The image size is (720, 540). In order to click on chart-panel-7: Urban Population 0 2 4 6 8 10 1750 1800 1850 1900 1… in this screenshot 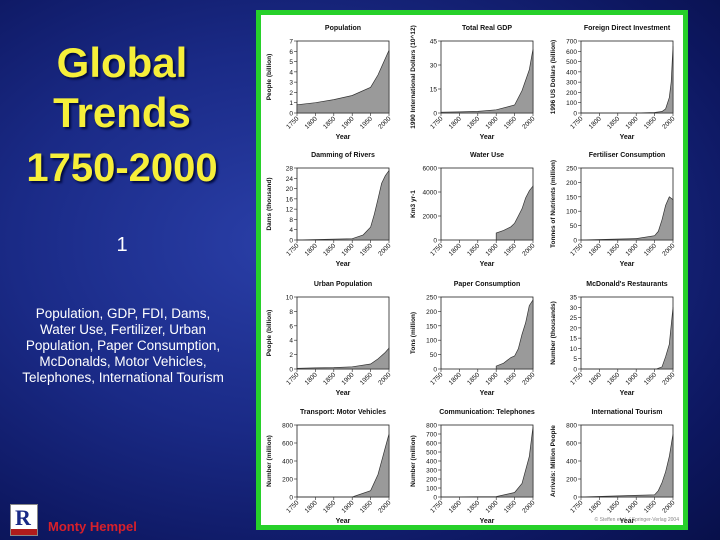, I will do `click(329, 339)`.